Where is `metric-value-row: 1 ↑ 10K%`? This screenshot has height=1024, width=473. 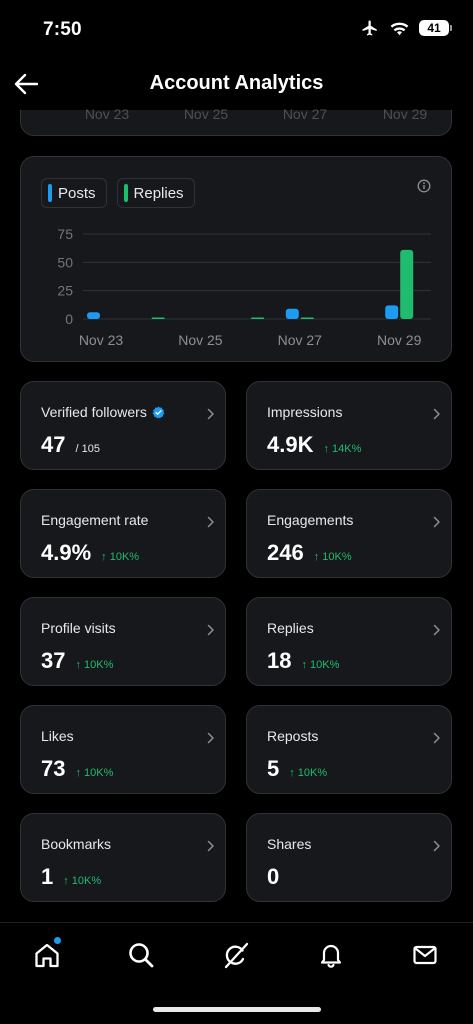
metric-value-row: 1 ↑ 10K% is located at coordinates (71, 877).